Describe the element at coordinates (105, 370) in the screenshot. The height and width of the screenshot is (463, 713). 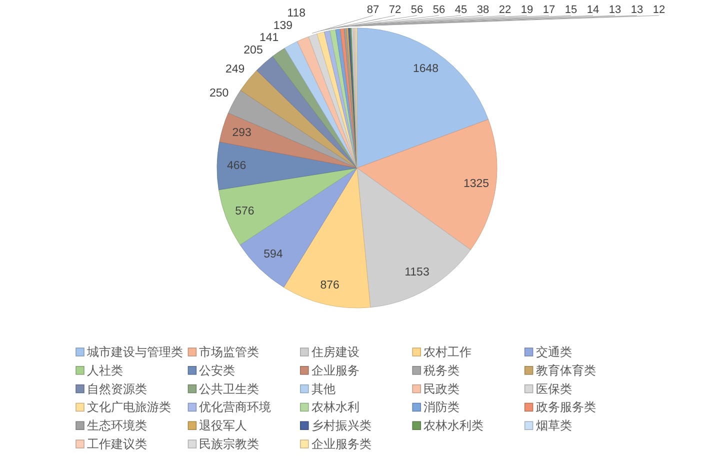
I see `legend-label: 人社类` at that location.